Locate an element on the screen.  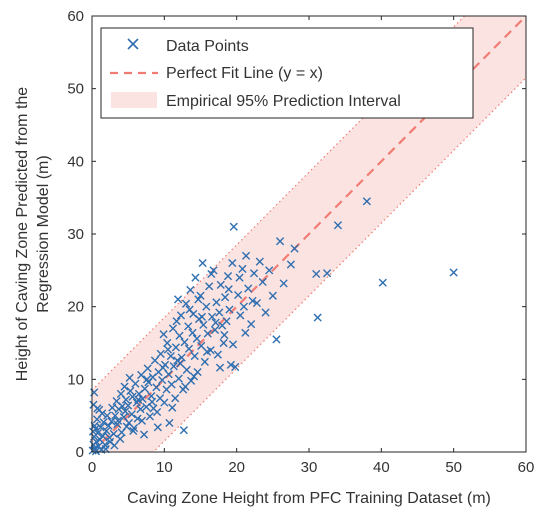
legend-label-prediction-interval: Empirical 95% Prediction Interval is located at coordinates (283, 101).